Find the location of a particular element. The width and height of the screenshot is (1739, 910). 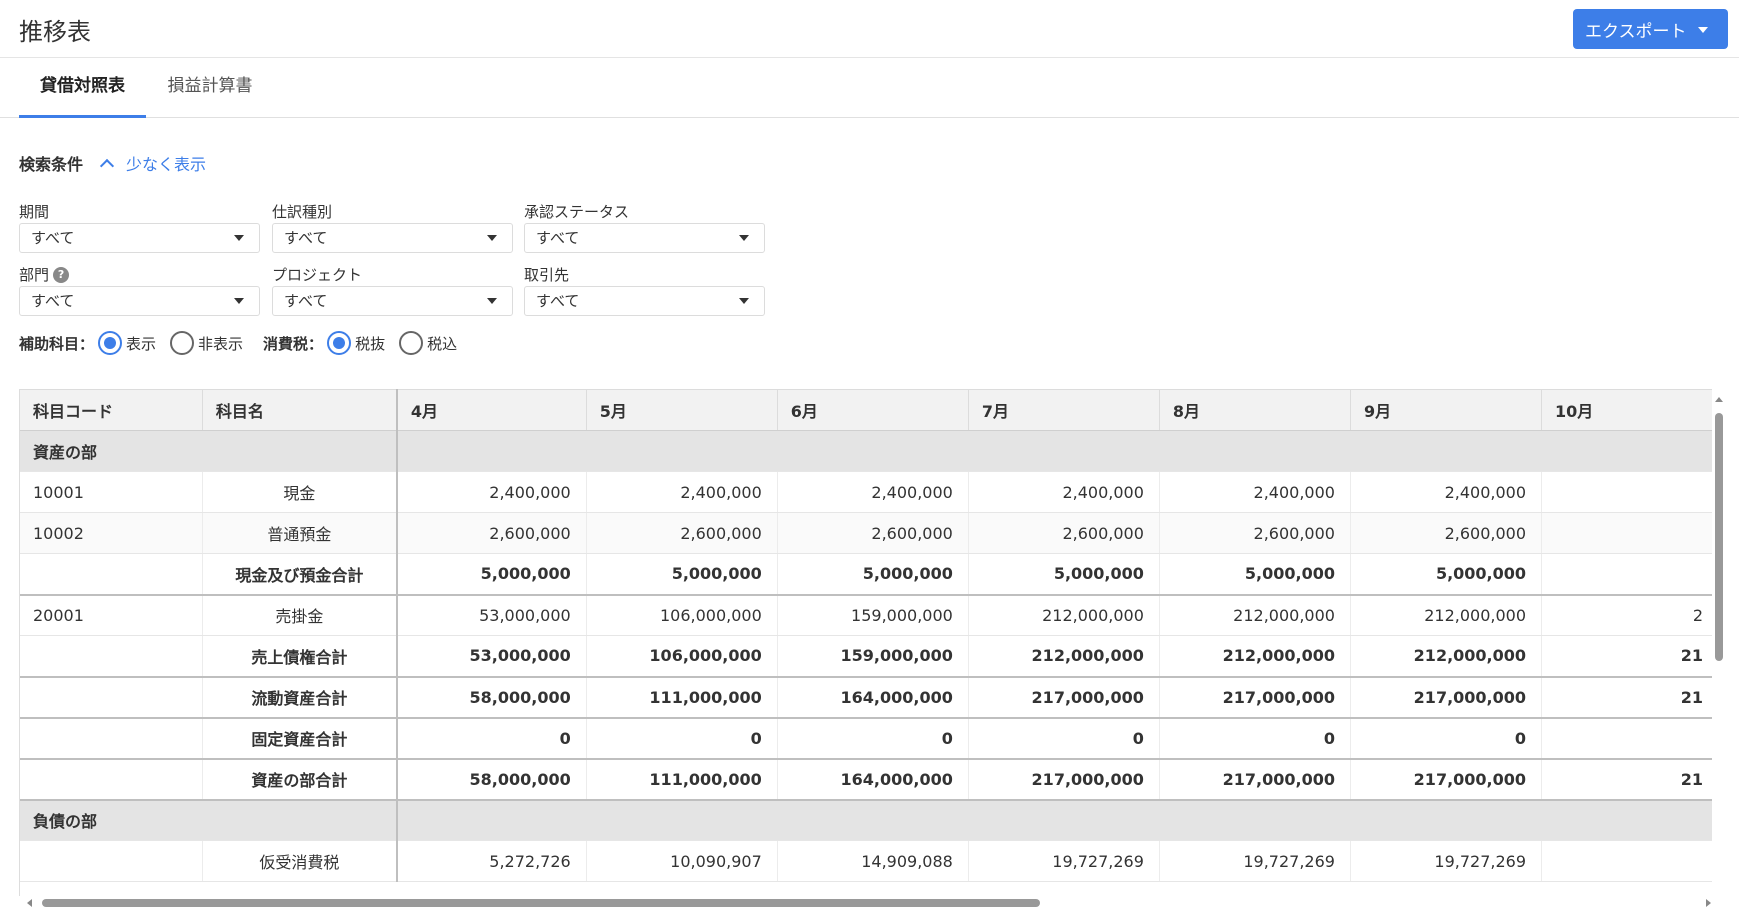

project-select: すべて is located at coordinates (392, 301).